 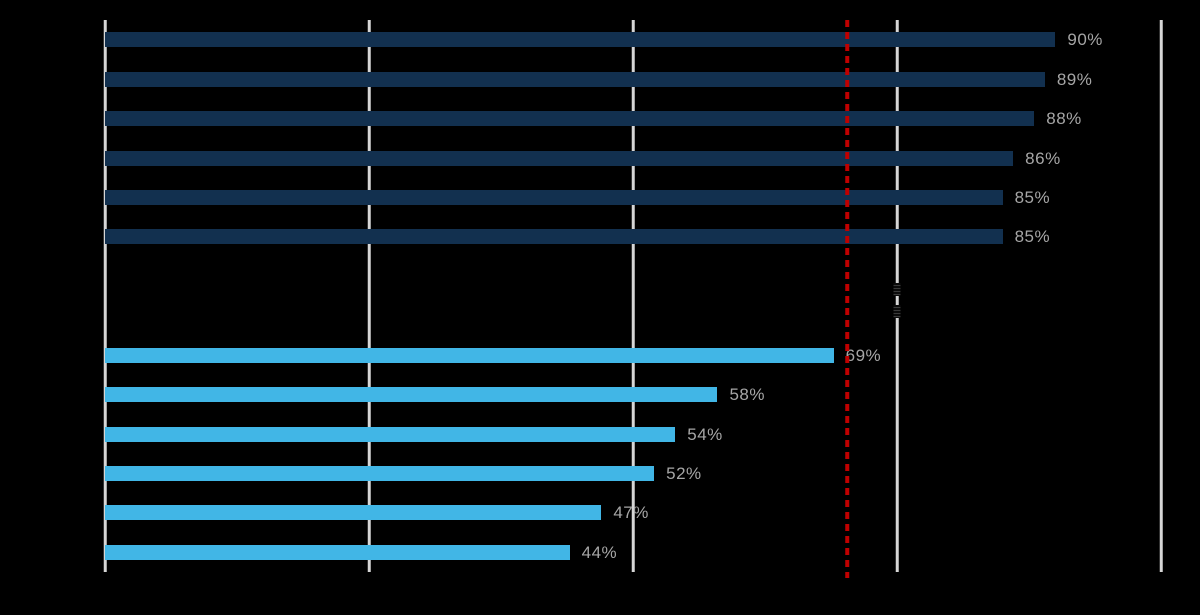 What do you see at coordinates (599, 552) in the screenshot?
I see `bar-value-label: 44%` at bounding box center [599, 552].